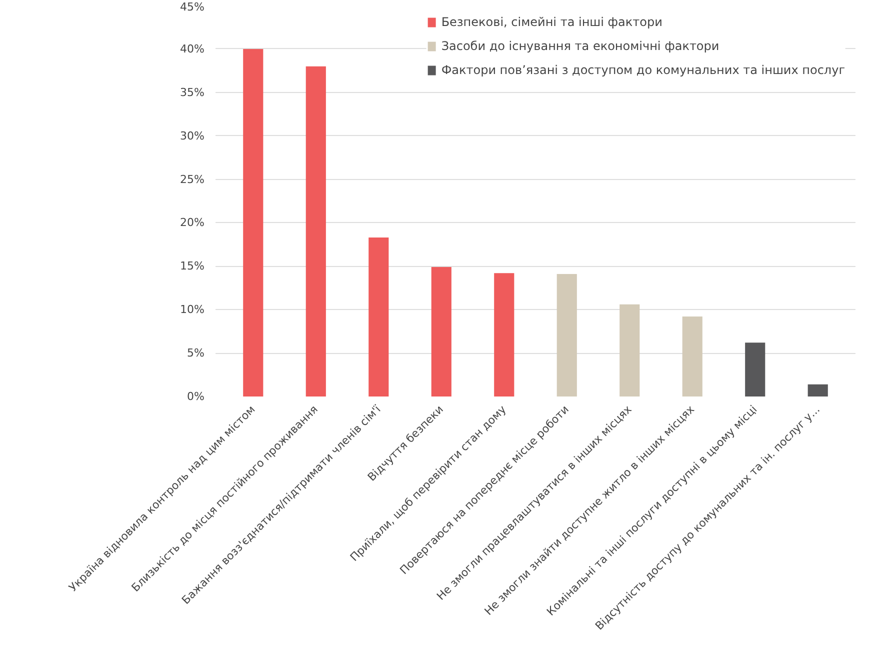  I want to click on y-tick-label: 10%, so click(192, 309).